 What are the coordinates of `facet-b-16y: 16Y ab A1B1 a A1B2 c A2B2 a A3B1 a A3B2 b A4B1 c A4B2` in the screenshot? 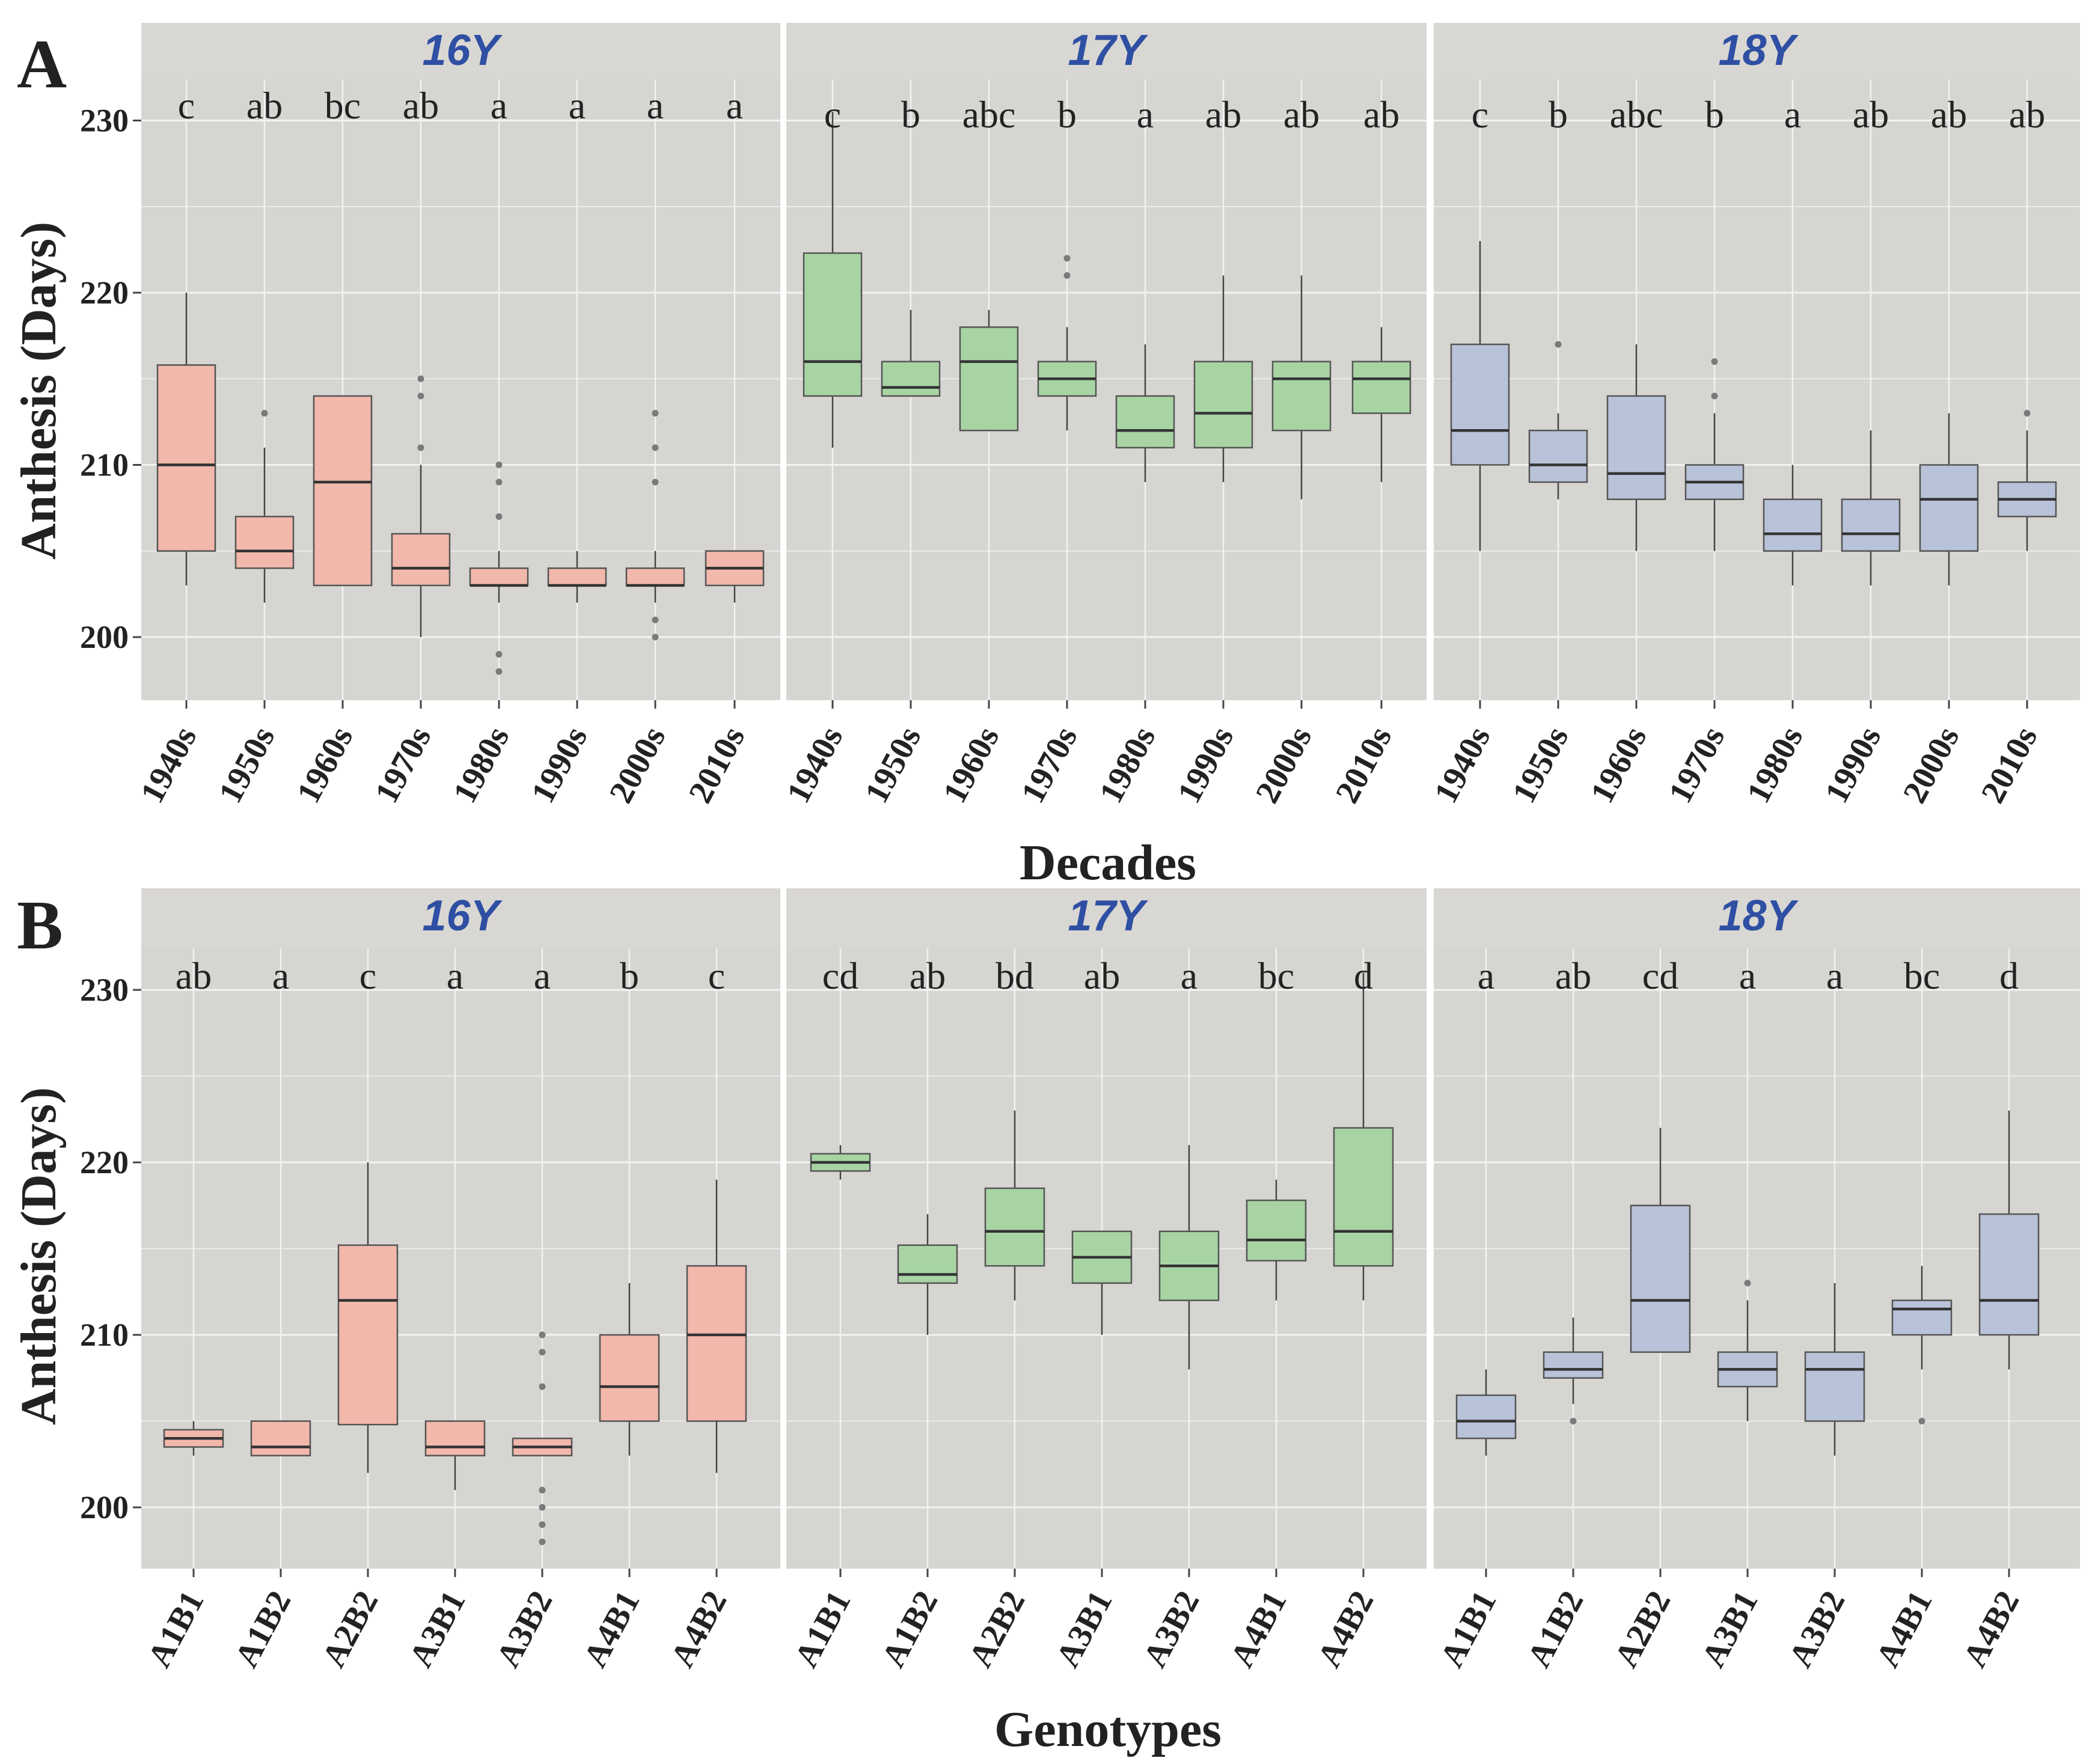 It's located at (460, 1280).